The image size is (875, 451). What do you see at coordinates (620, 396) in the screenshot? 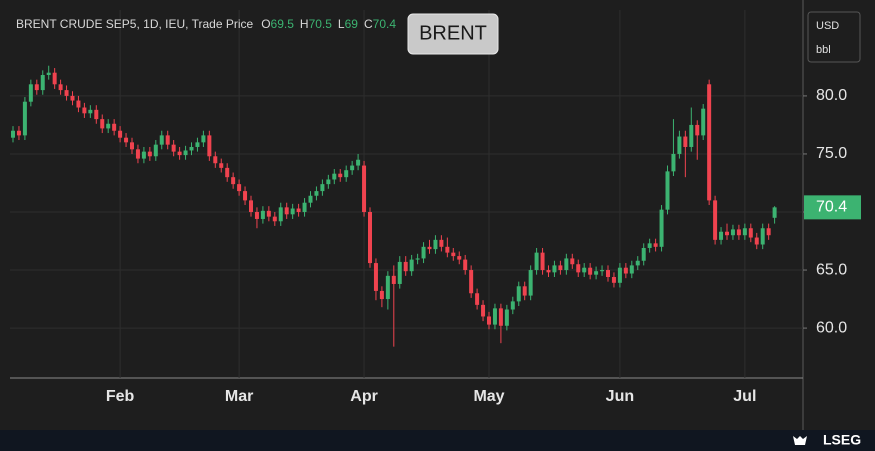
I see `x-tick-label: Jun` at bounding box center [620, 396].